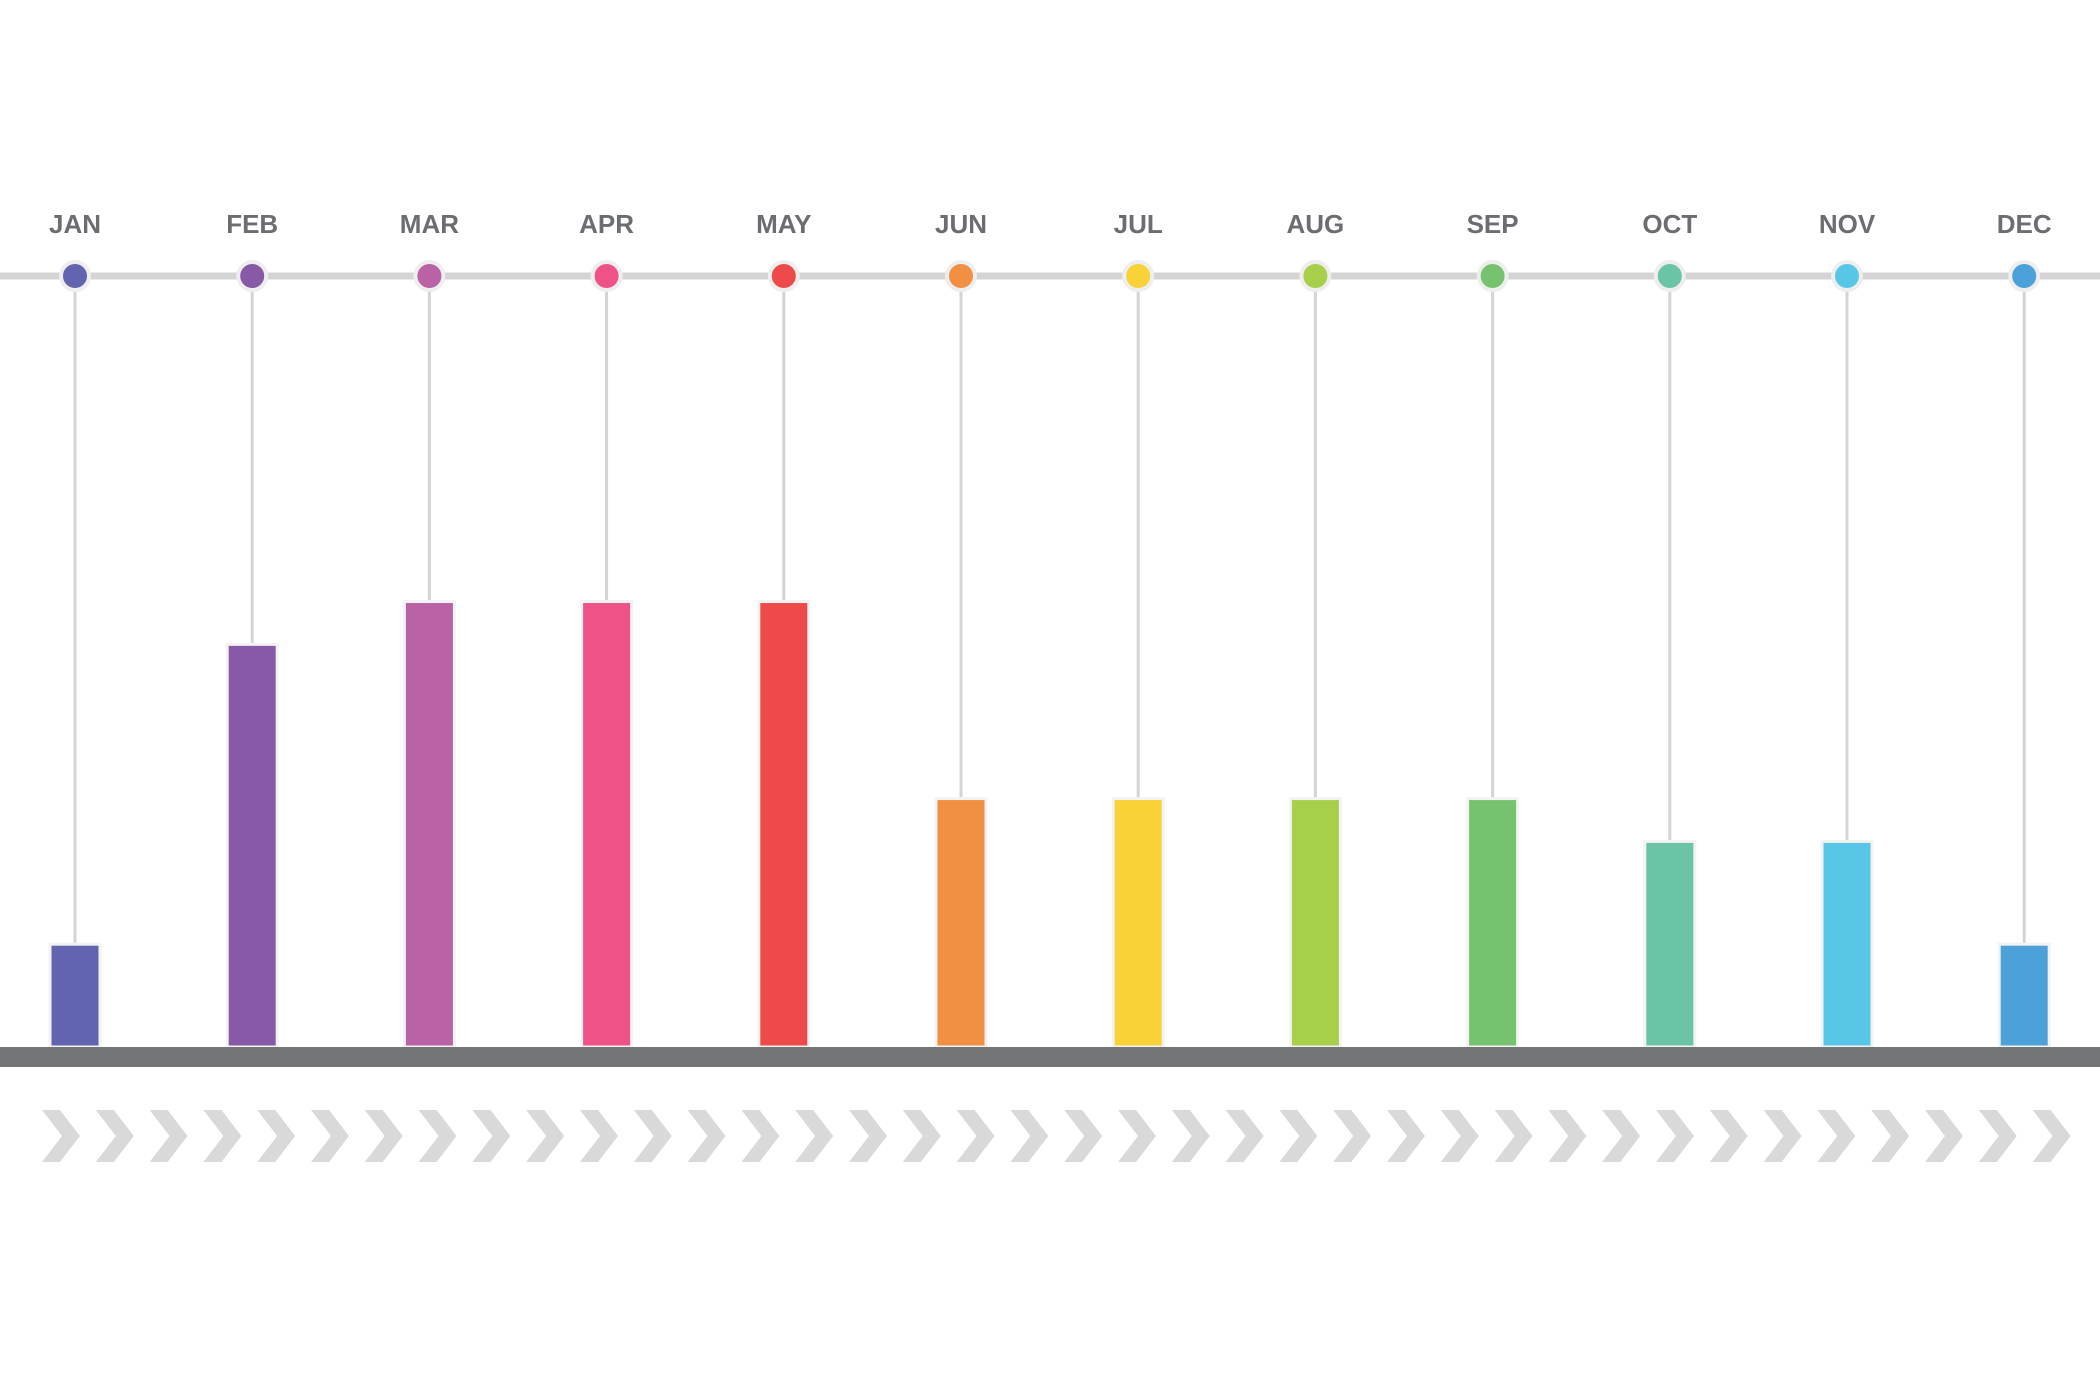 This screenshot has height=1400, width=2100. What do you see at coordinates (1493, 923) in the screenshot?
I see `bar-sep` at bounding box center [1493, 923].